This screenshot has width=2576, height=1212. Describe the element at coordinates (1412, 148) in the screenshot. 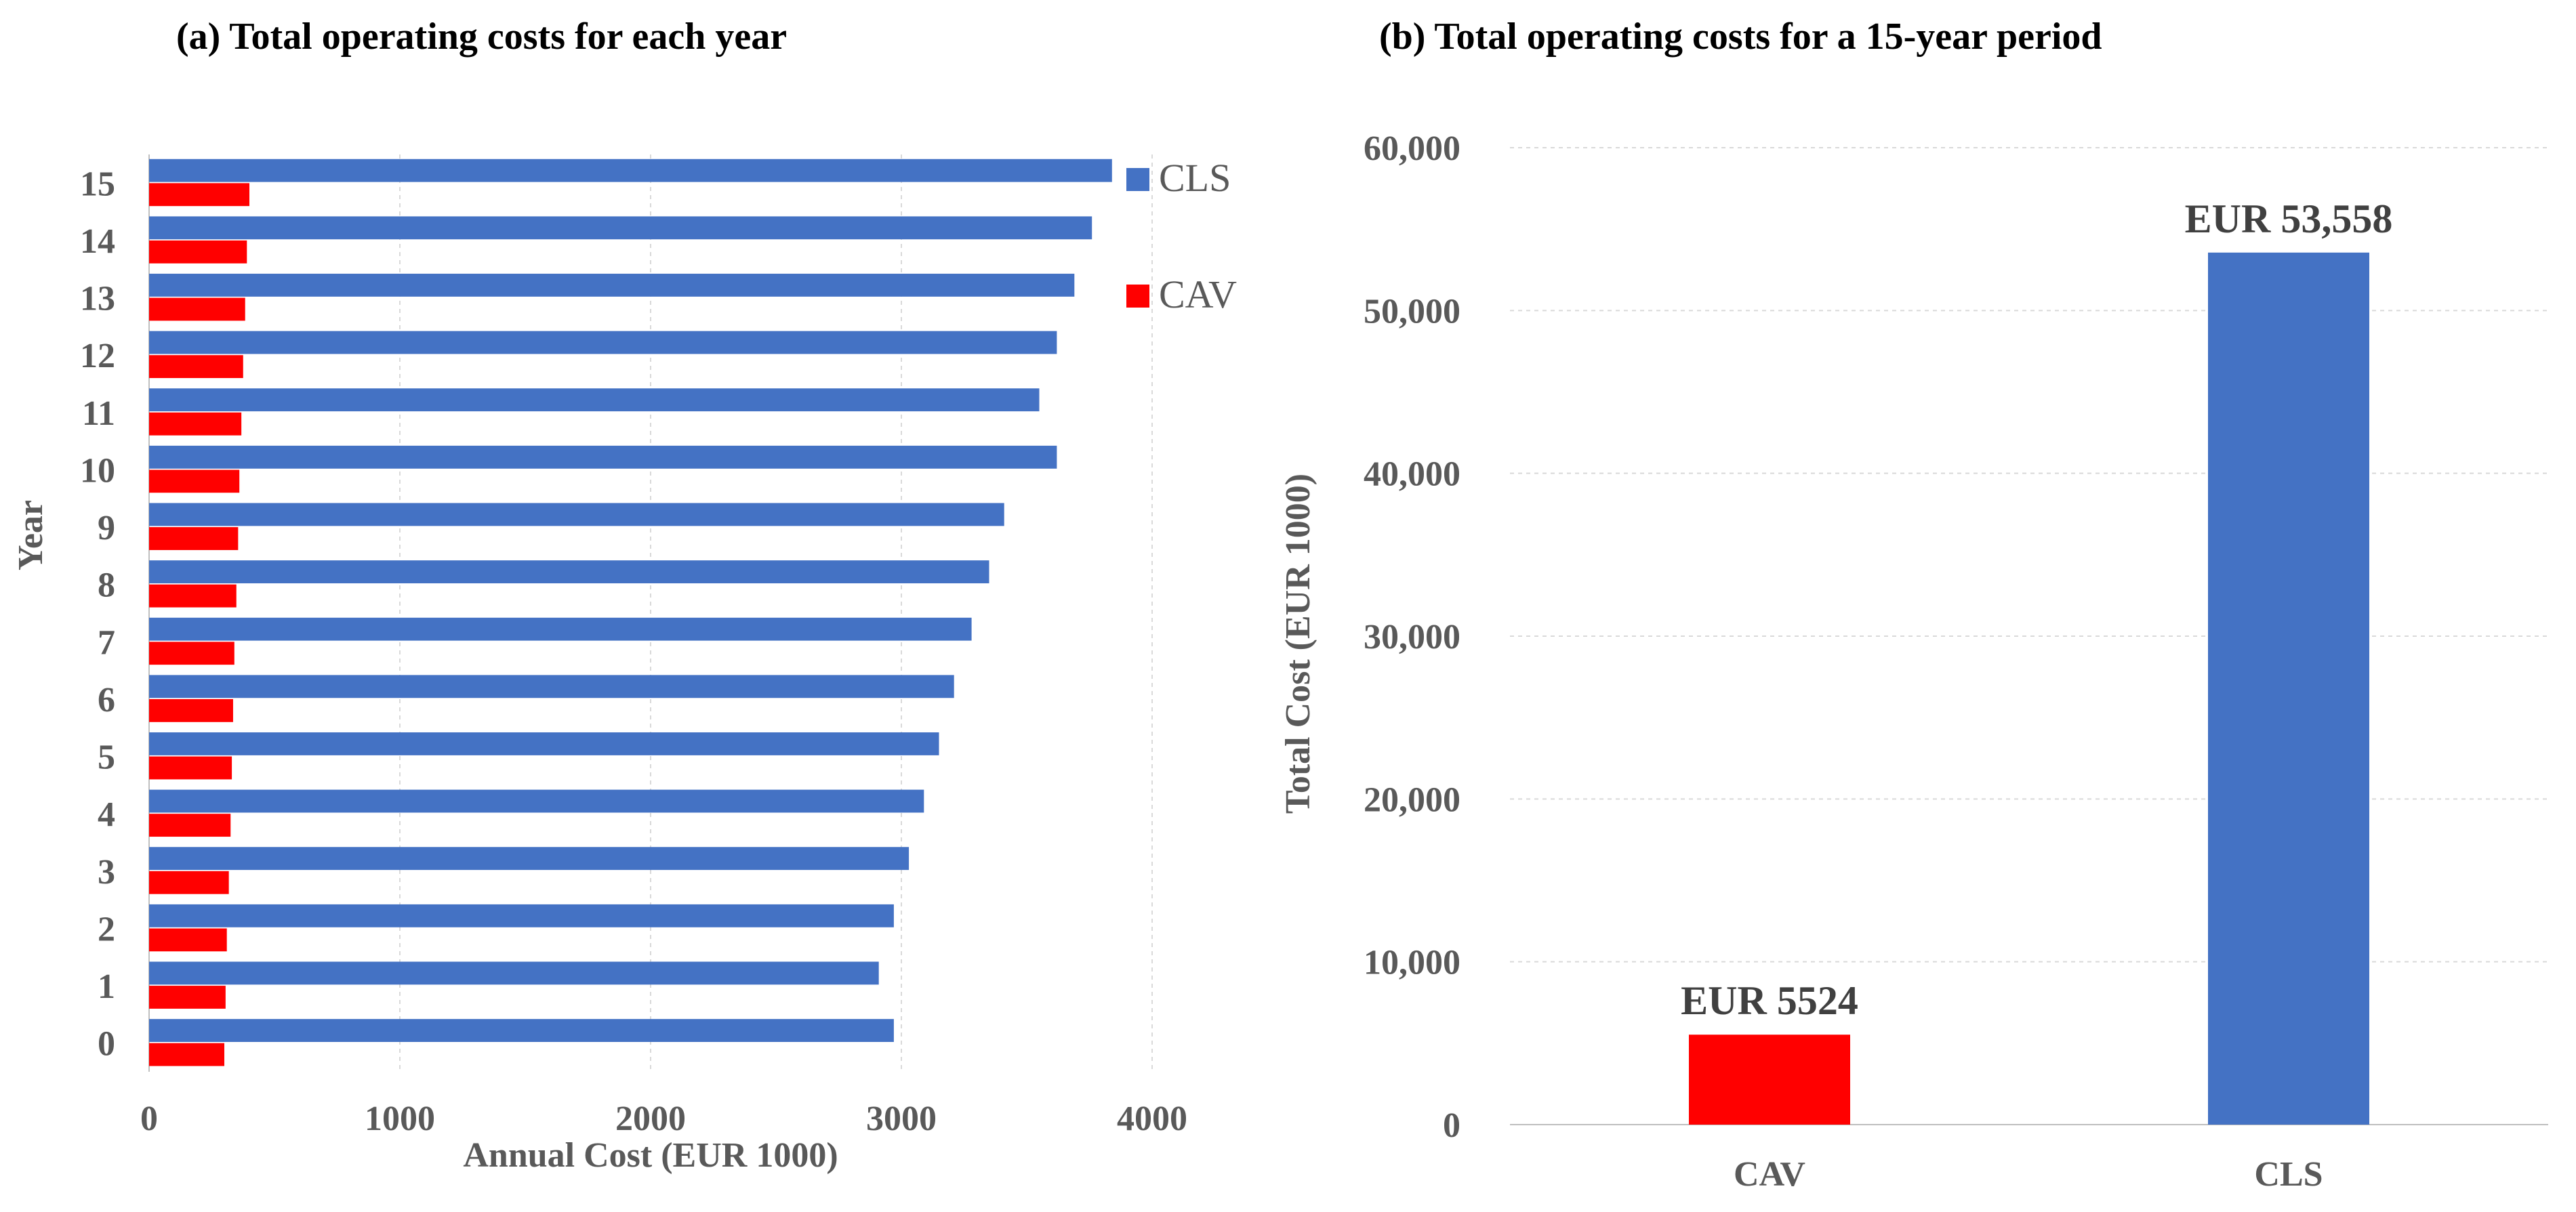

I see `panel-b-y-tick-label: 60,000` at that location.